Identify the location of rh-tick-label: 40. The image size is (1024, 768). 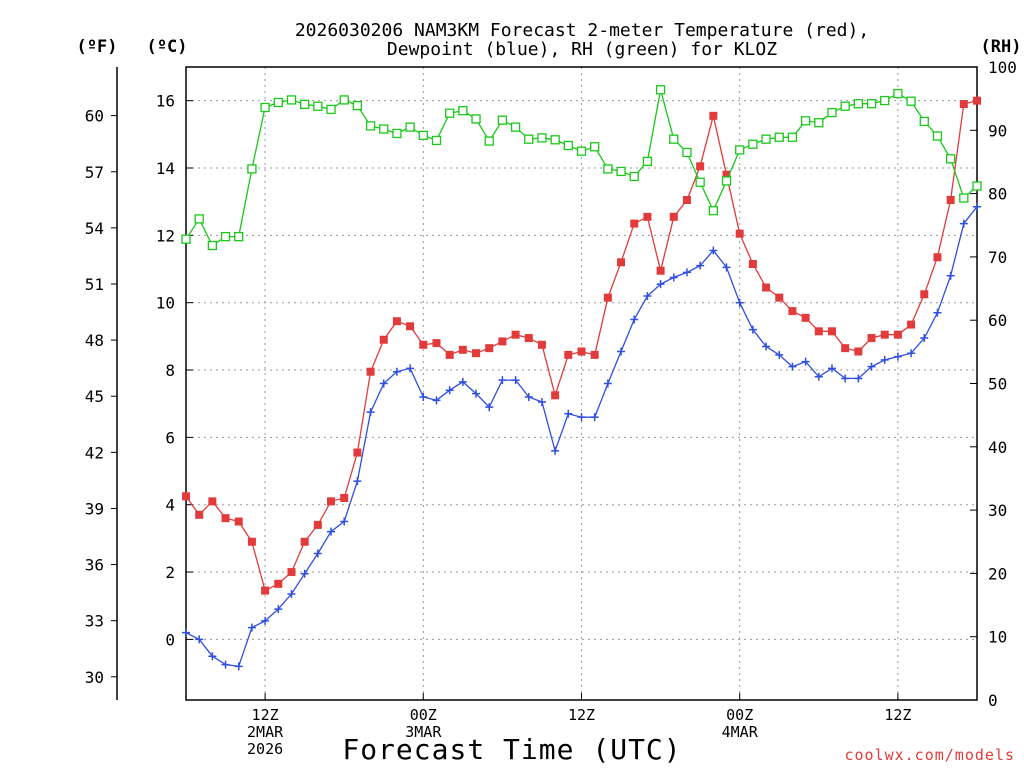
(997, 447).